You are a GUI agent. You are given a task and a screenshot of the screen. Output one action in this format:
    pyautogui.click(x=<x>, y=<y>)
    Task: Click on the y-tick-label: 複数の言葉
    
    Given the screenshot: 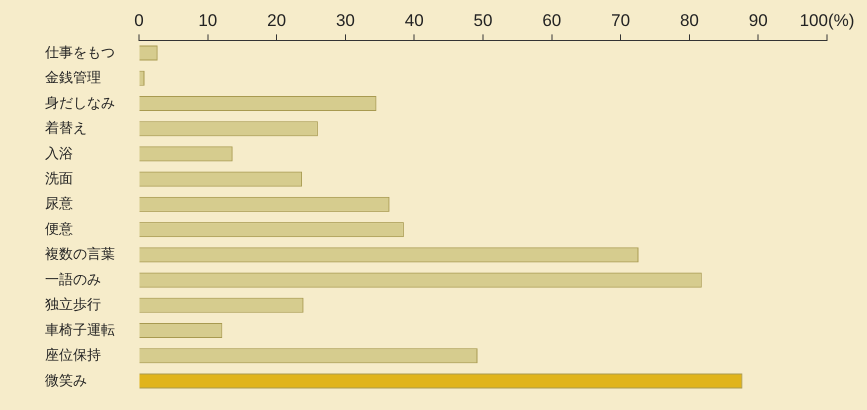 What is the action you would take?
    pyautogui.click(x=80, y=254)
    